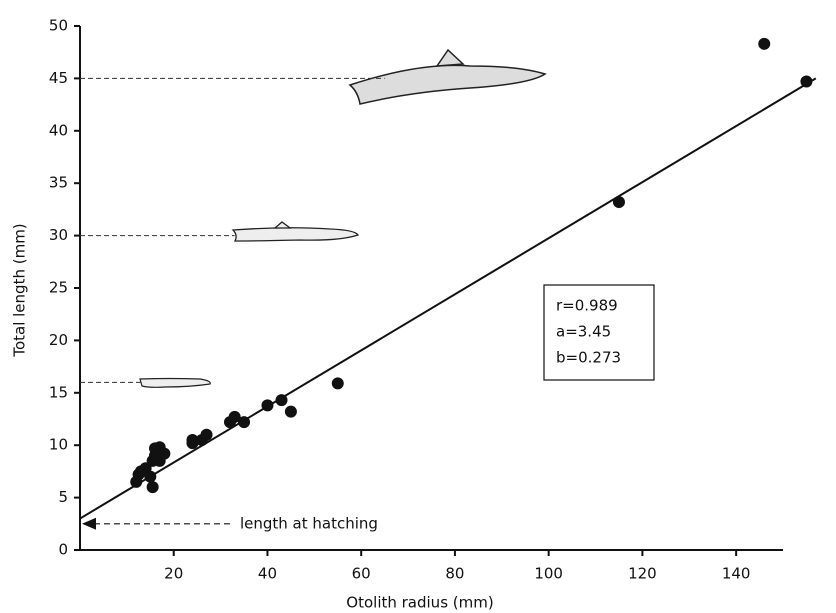 Image resolution: width=836 pixels, height=613 pixels. I want to click on x-tick-label: 100, so click(548, 574).